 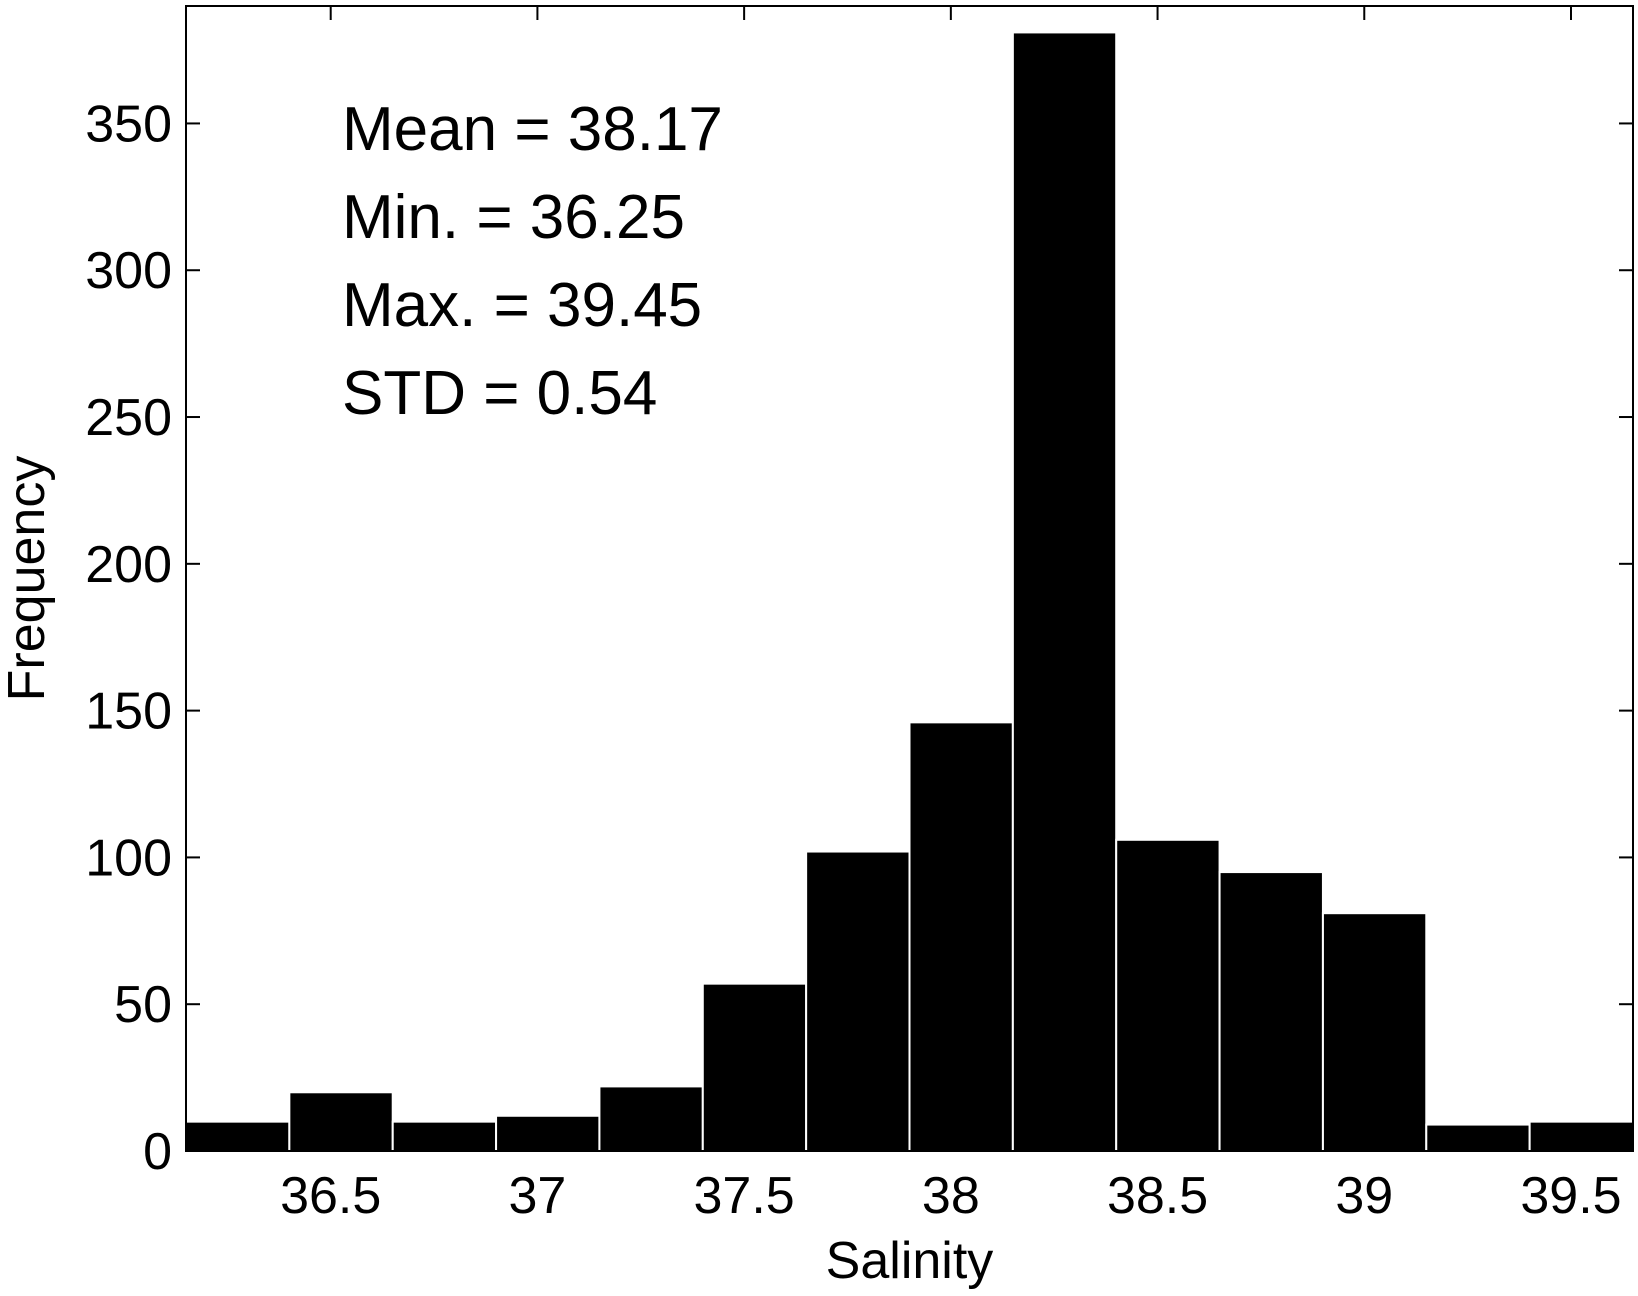 I want to click on stat-annotation: Max. = 39.45, so click(x=522, y=305).